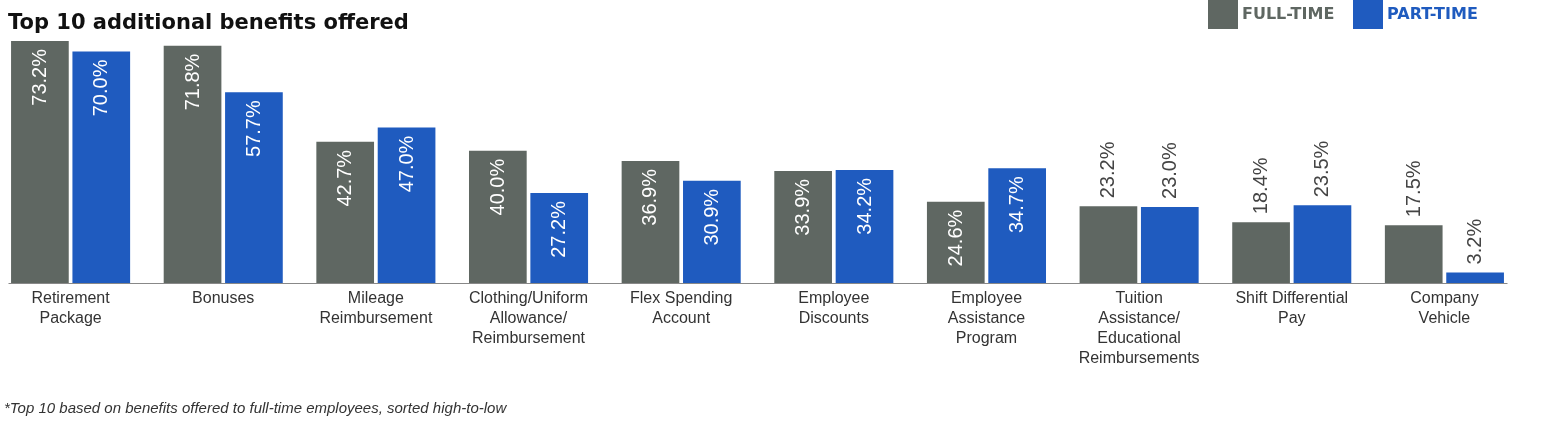  I want to click on data-label: 36.9%, so click(649, 197).